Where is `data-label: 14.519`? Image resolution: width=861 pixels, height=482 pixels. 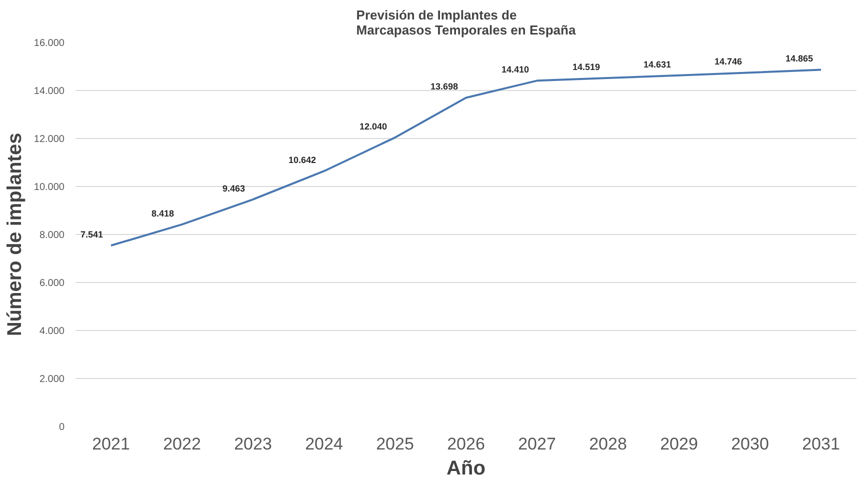 data-label: 14.519 is located at coordinates (586, 67).